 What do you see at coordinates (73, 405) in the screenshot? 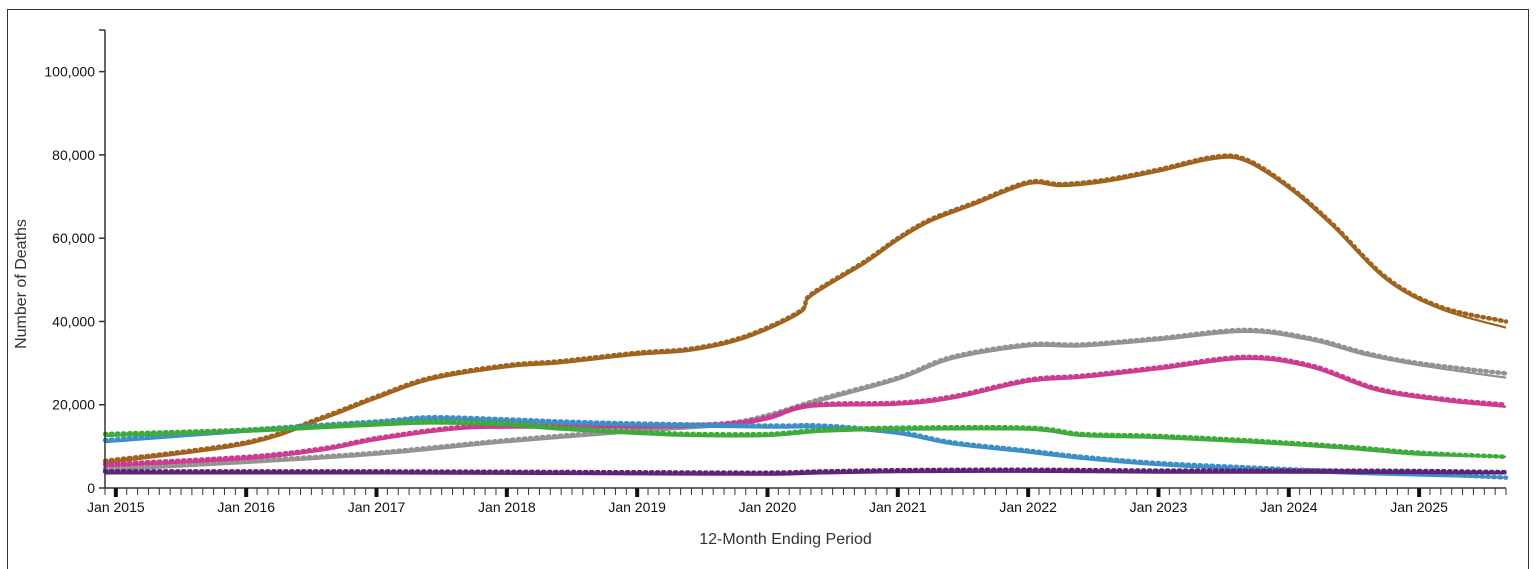
I see `y-tick-label: 20,000` at bounding box center [73, 405].